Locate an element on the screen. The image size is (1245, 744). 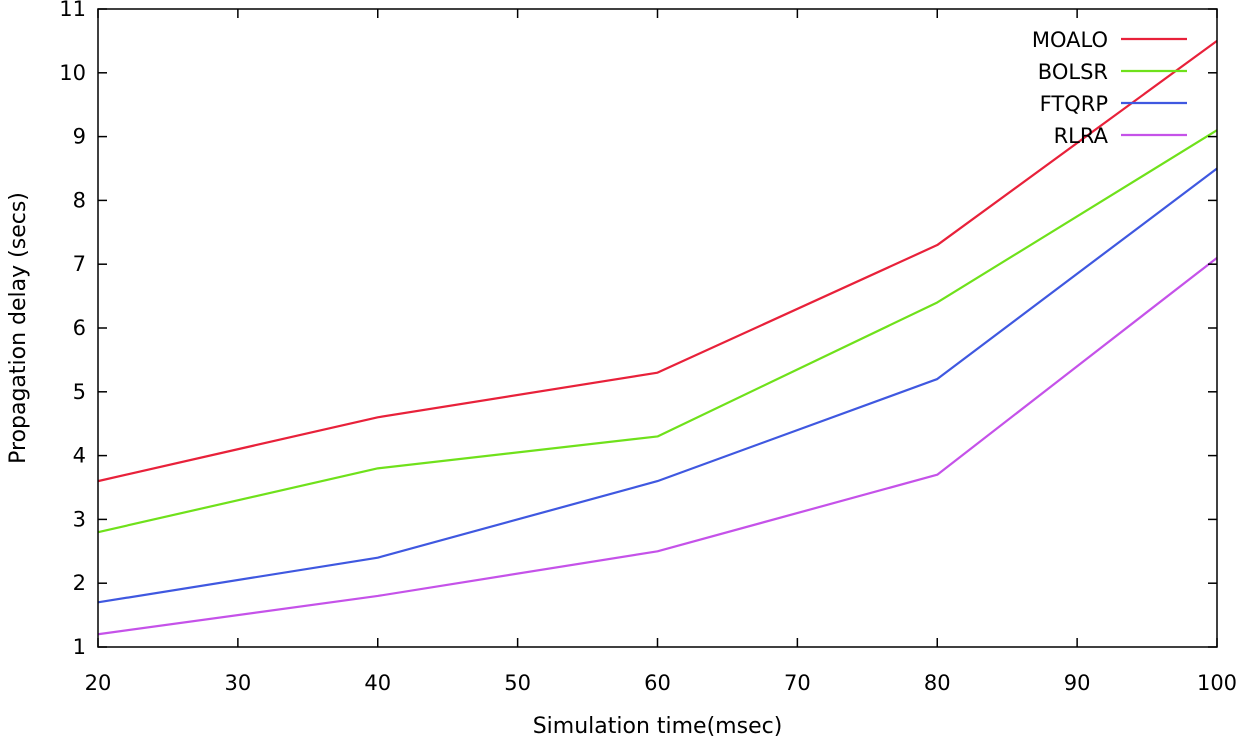
y-tick-label: 8 is located at coordinates (79, 200).